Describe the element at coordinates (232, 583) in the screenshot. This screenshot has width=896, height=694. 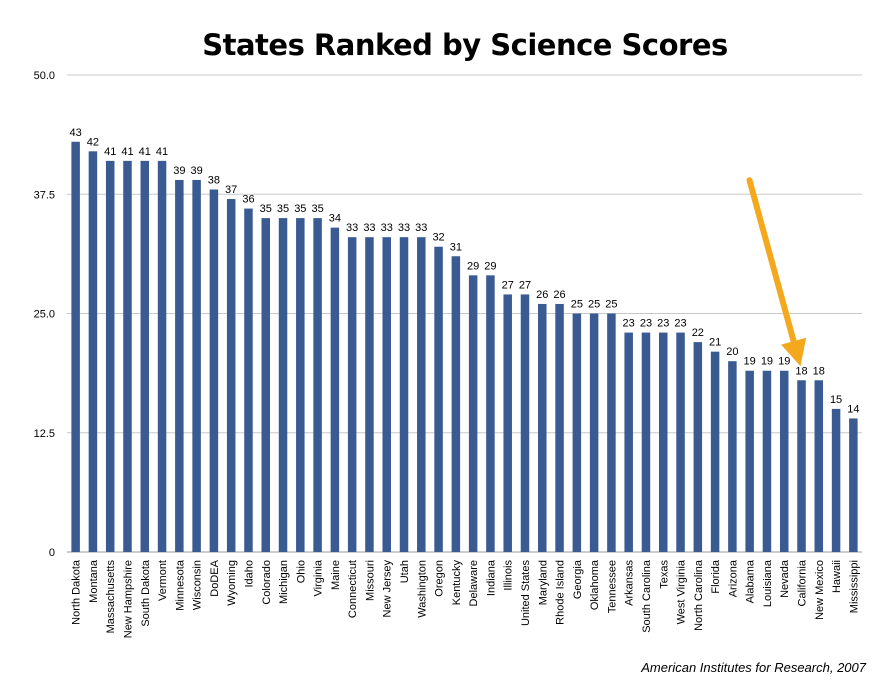
I see `category-label: Wyoming` at that location.